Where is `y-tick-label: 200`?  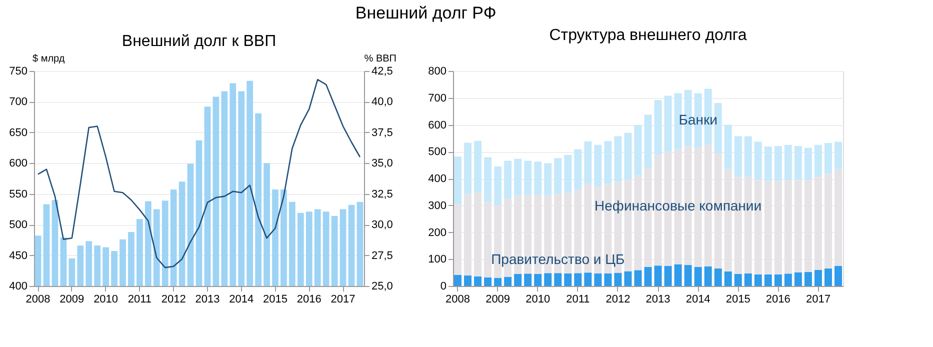
y-tick-label: 200 is located at coordinates (437, 232).